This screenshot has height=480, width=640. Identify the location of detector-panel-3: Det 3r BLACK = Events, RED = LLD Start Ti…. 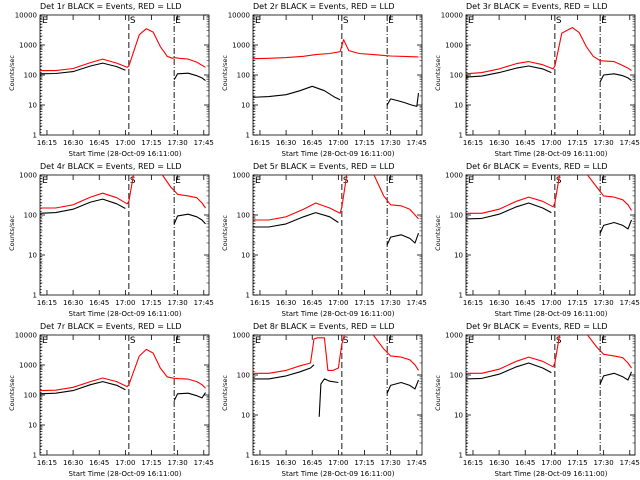
(533, 80).